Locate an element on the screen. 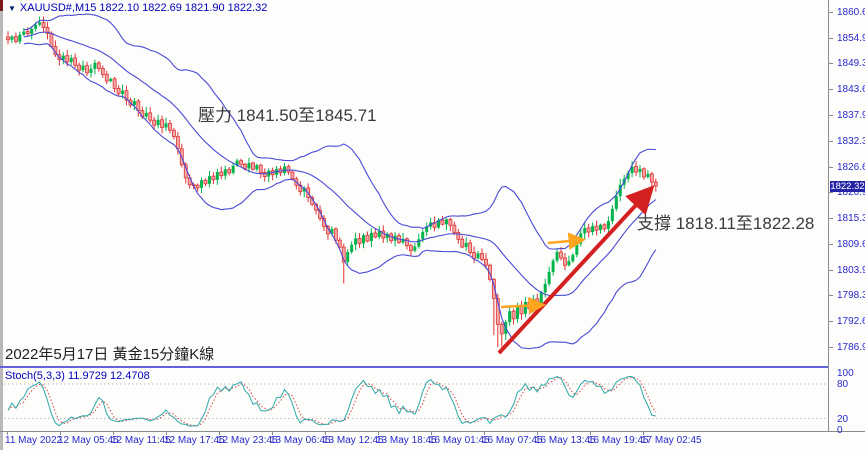 Image resolution: width=865 pixels, height=450 pixels. time-axis-label: 11 May 2022 is located at coordinates (34, 440).